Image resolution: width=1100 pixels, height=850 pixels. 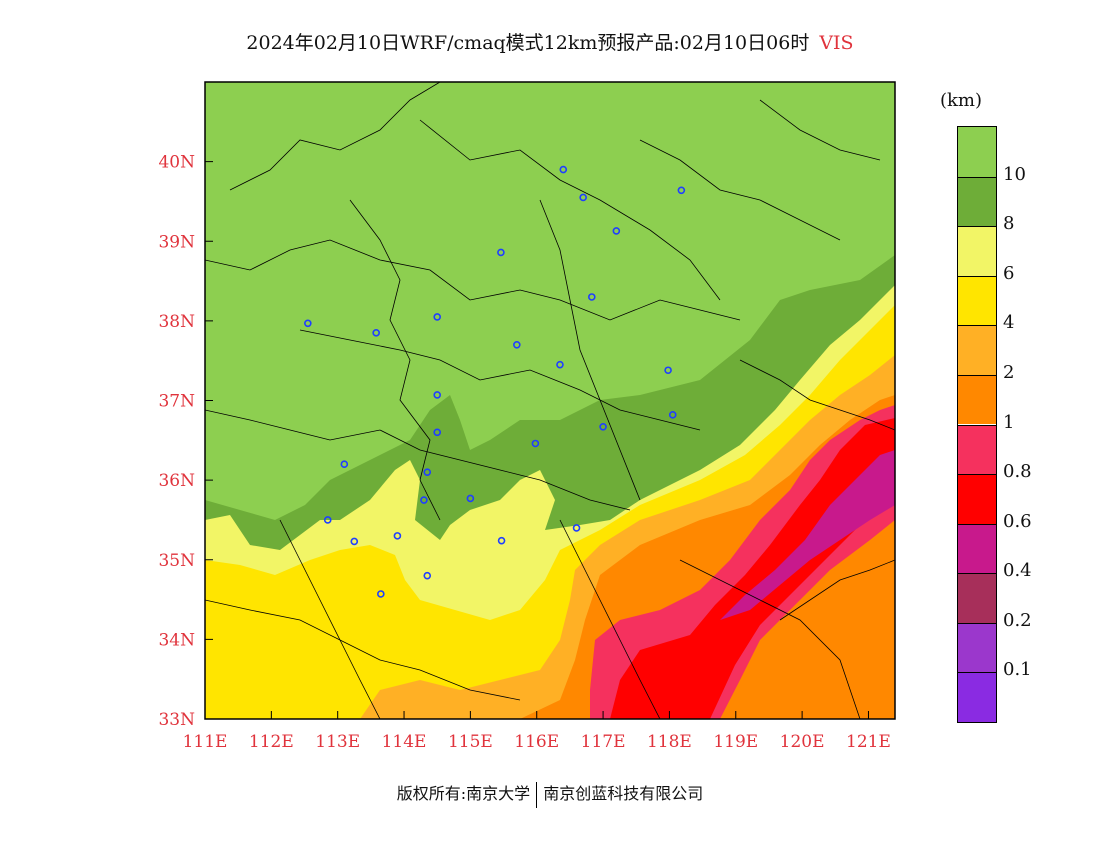 What do you see at coordinates (603, 742) in the screenshot?
I see `lon-tick-label: 117E` at bounding box center [603, 742].